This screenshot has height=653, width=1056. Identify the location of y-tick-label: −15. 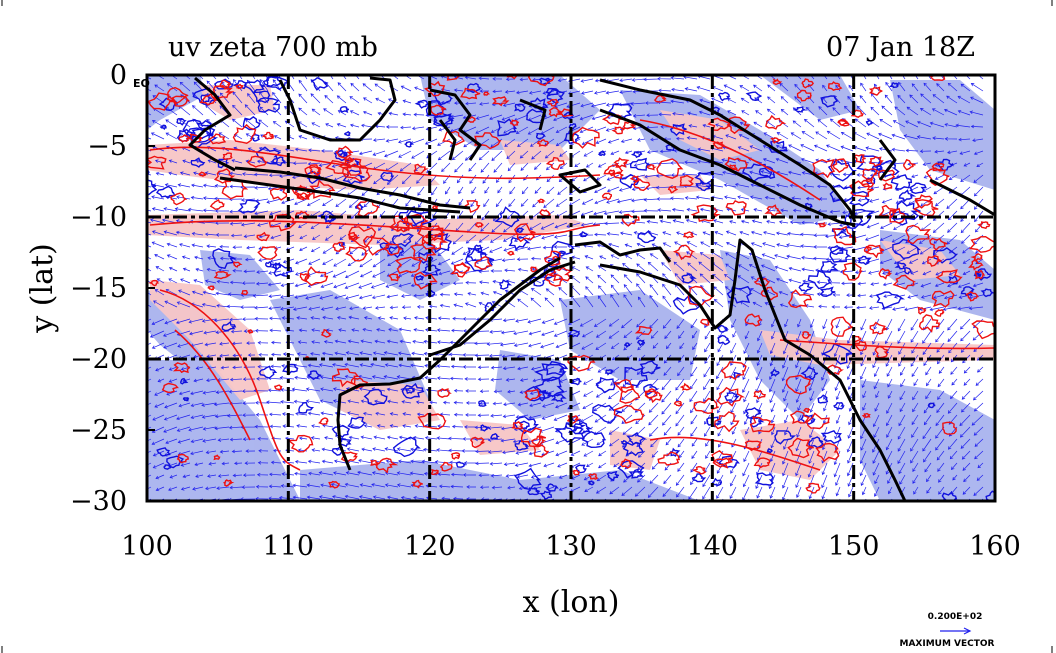
(98, 288).